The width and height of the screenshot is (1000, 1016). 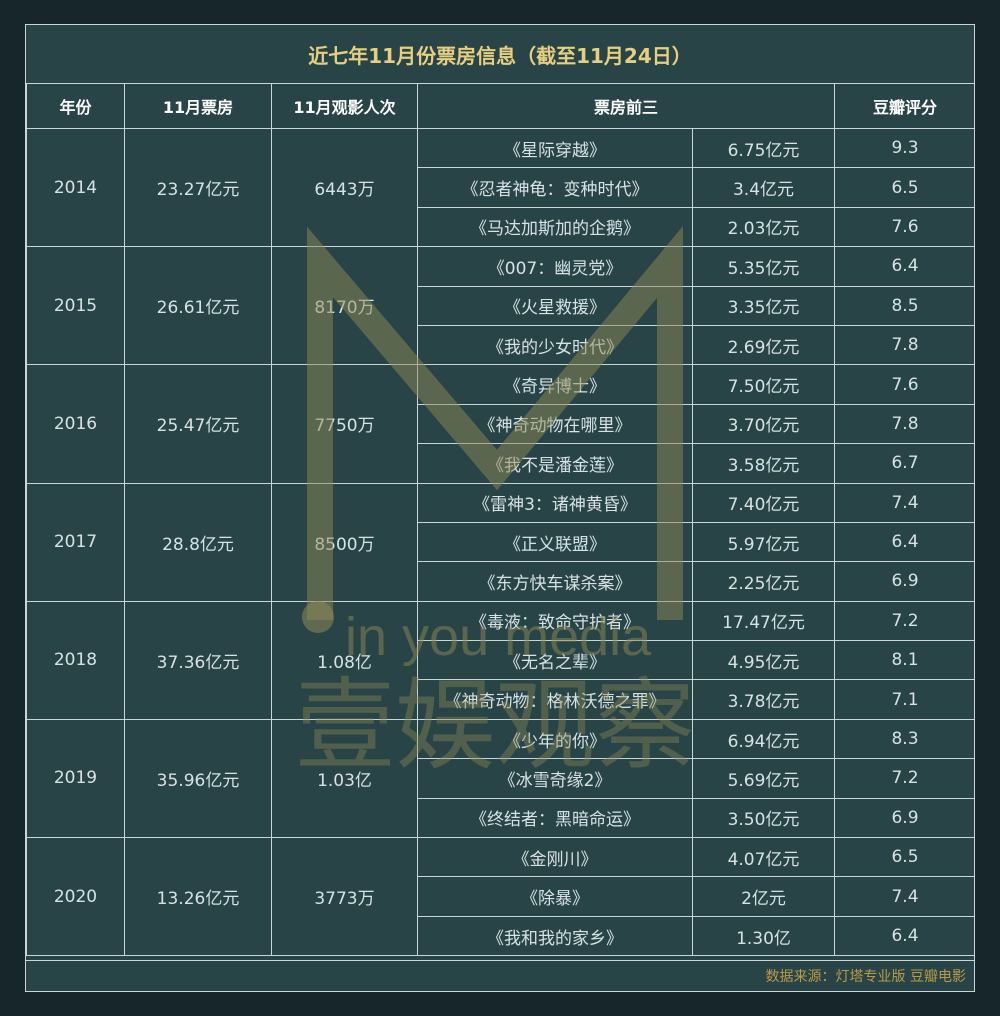 I want to click on cell-film-name: 《我的少女时代》, so click(x=555, y=345).